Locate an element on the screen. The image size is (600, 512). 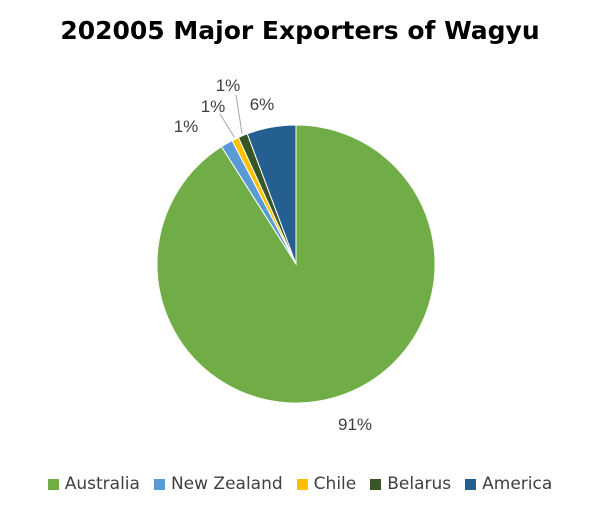
legend-label: Belarus is located at coordinates (419, 484).